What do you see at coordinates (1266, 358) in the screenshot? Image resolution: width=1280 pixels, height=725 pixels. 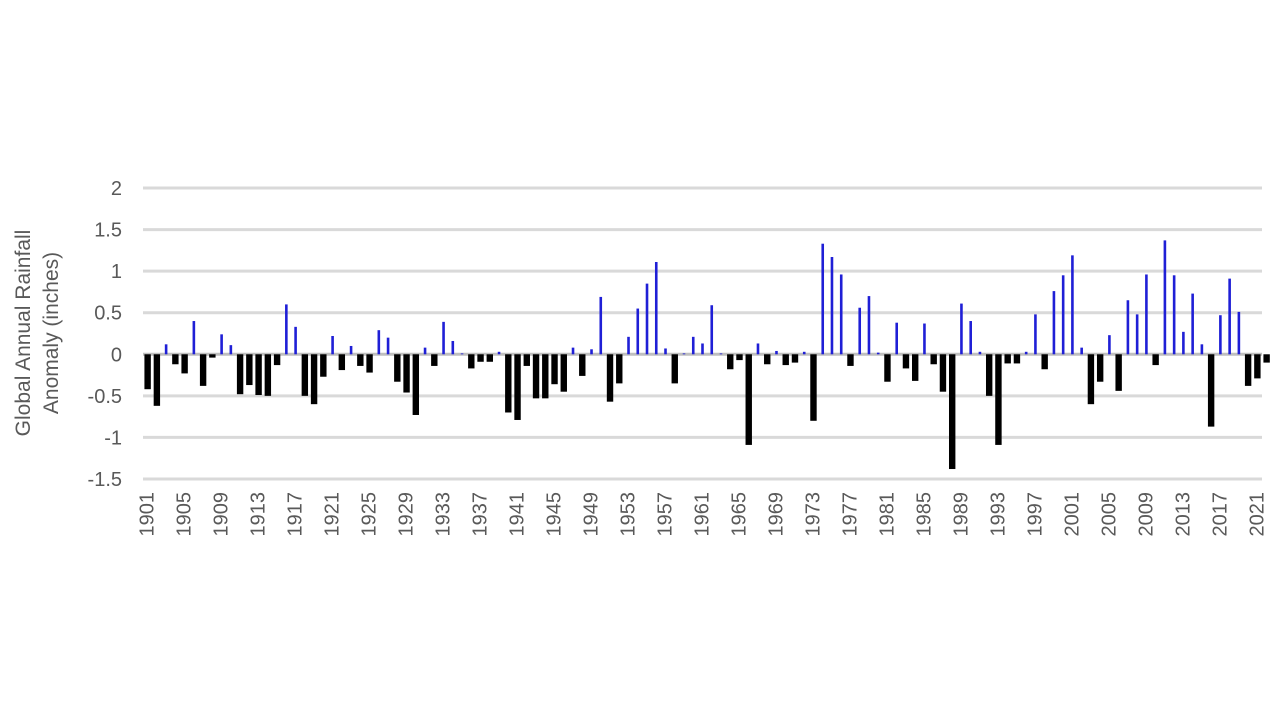 I see `bar-undefined` at bounding box center [1266, 358].